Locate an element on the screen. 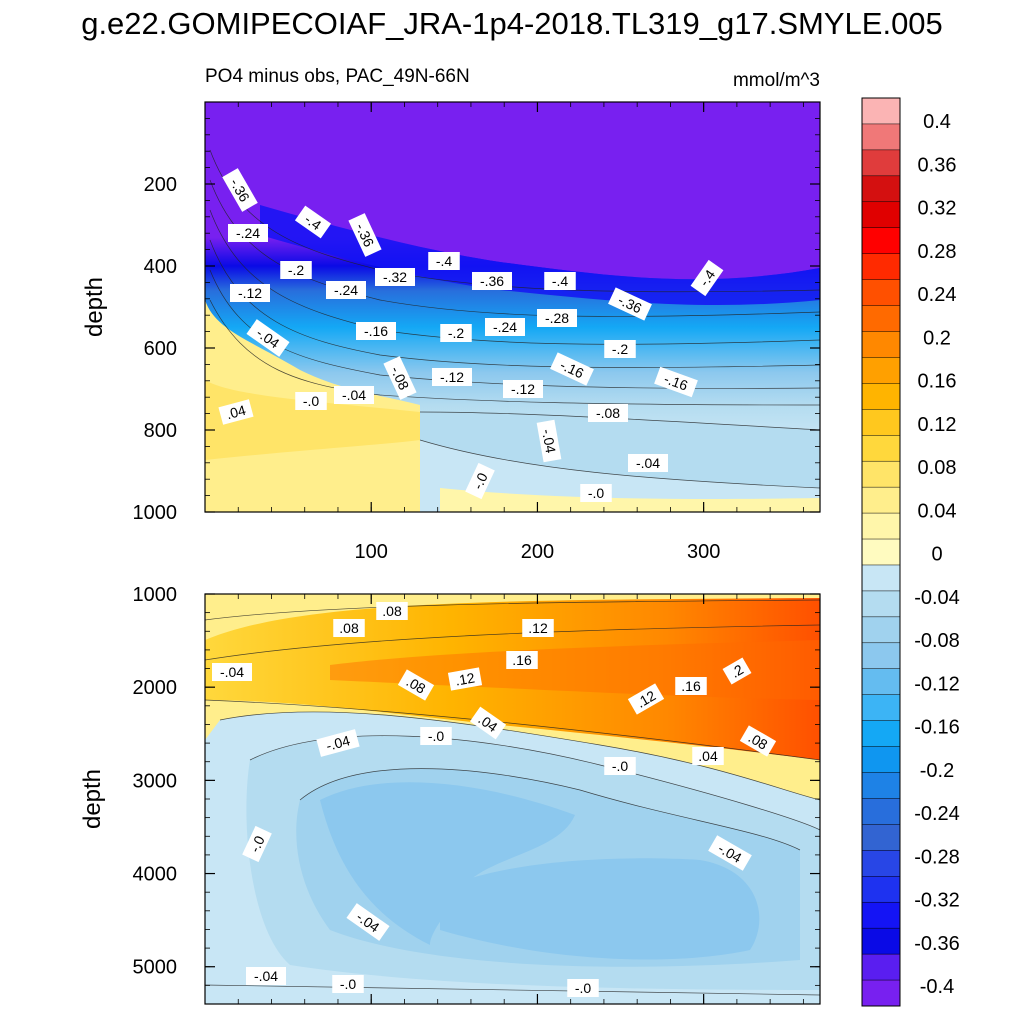 Image resolution: width=1024 pixels, height=1024 pixels. contour-label: -.08 is located at coordinates (608, 413).